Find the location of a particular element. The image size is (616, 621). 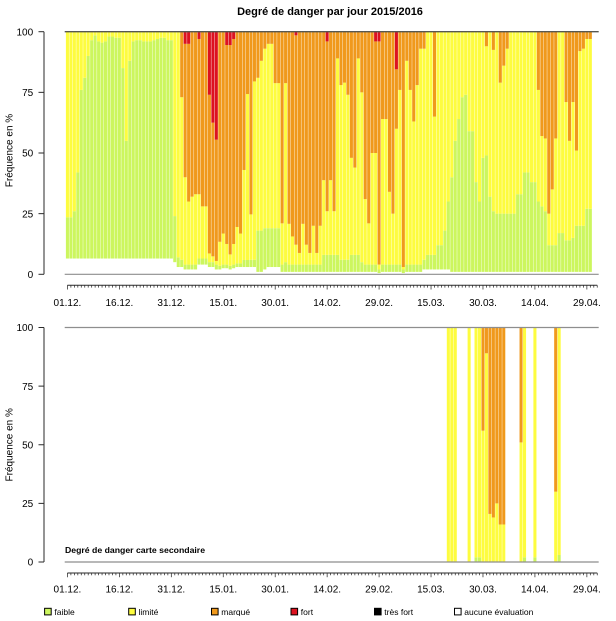

svg-text: faible is located at coordinates (64, 611).